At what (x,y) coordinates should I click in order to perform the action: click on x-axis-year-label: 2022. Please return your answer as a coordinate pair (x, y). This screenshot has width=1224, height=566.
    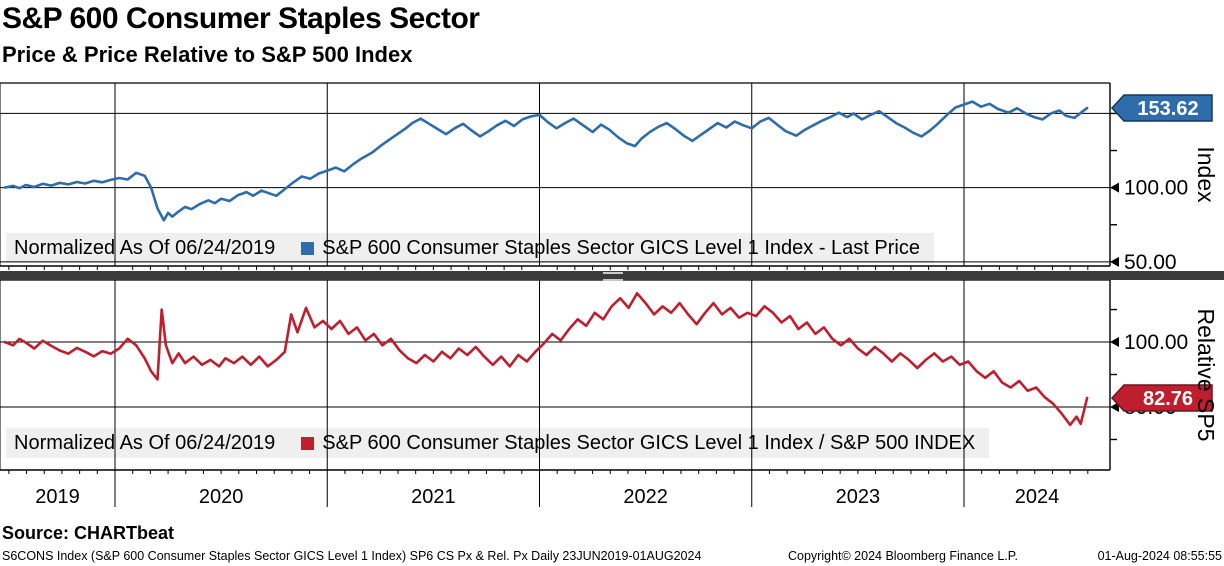
    Looking at the image, I should click on (645, 497).